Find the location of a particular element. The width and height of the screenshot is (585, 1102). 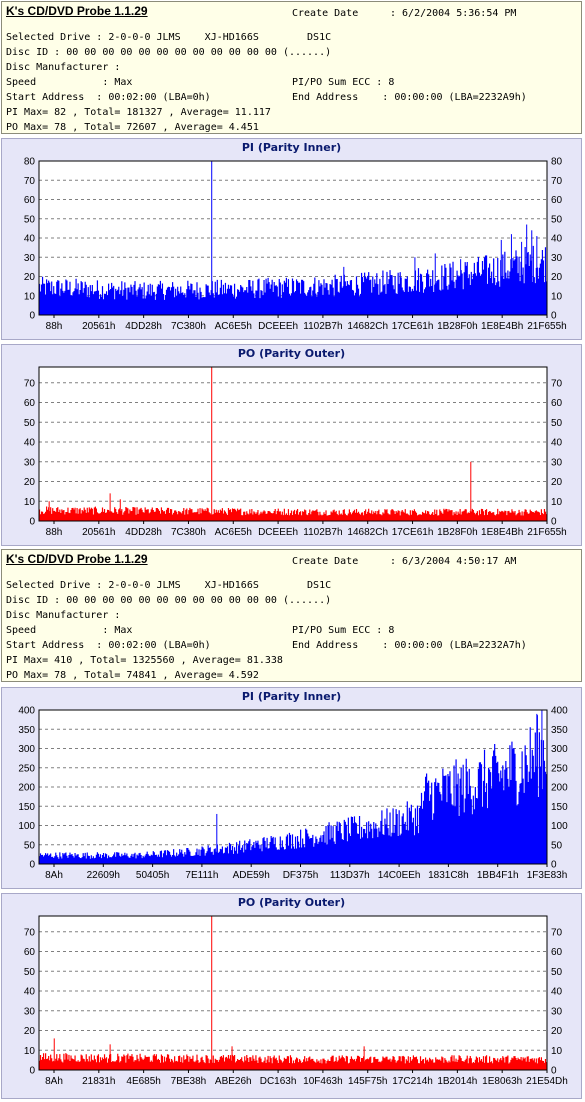

app-title: K's CD/DVD Probe 1.1.29 is located at coordinates (77, 11).